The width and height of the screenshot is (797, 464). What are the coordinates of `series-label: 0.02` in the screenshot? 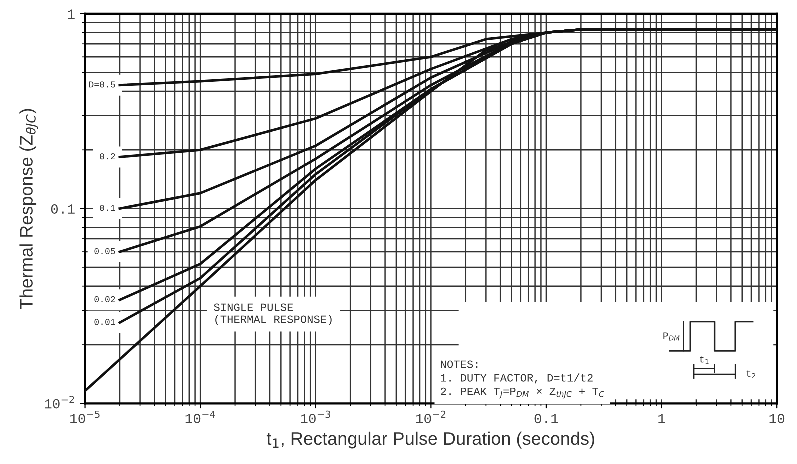 It's located at (105, 299).